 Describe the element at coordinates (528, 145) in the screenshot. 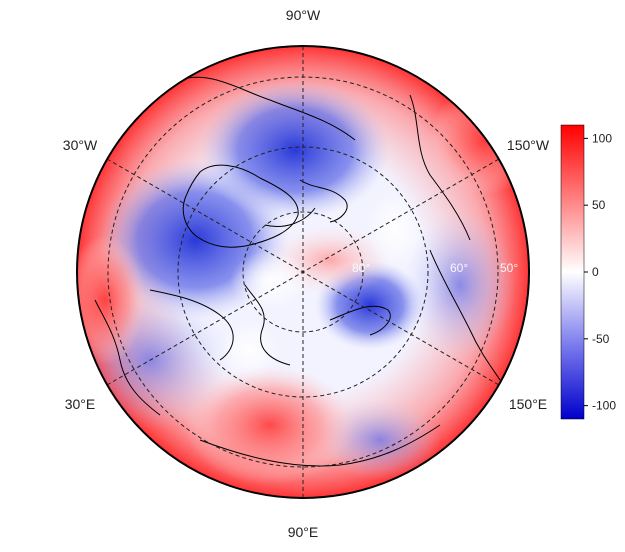

I see `lon-label-150w: 150°W` at that location.